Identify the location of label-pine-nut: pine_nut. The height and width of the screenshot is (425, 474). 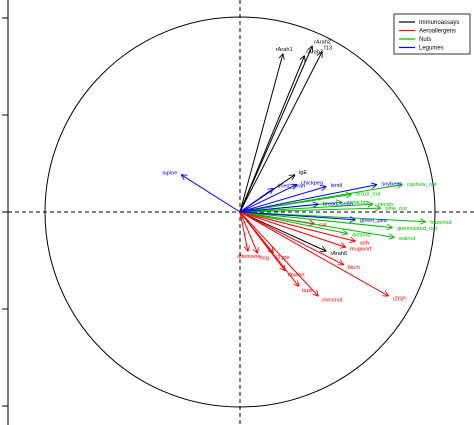
(396, 209).